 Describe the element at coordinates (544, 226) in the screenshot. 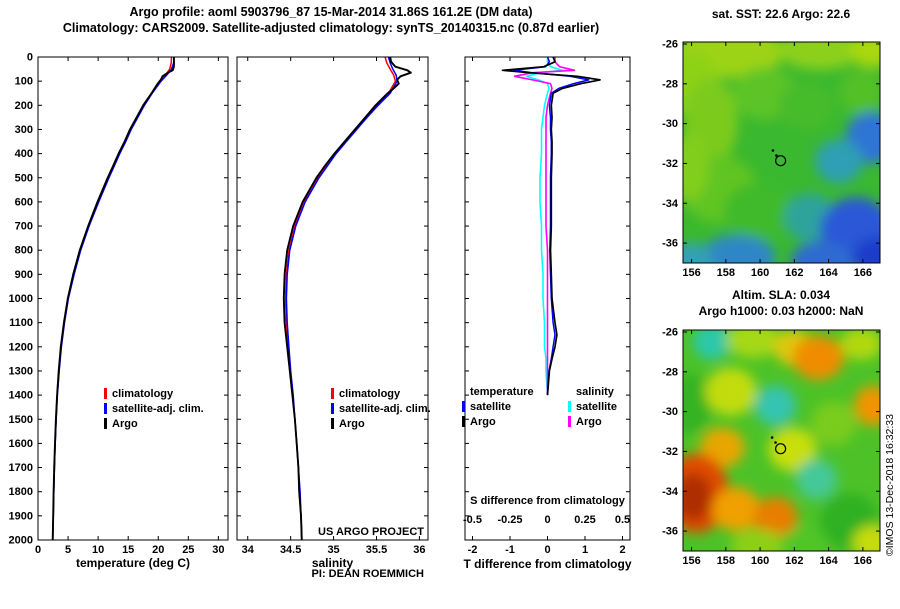

I see `series-s-diff-argo` at that location.